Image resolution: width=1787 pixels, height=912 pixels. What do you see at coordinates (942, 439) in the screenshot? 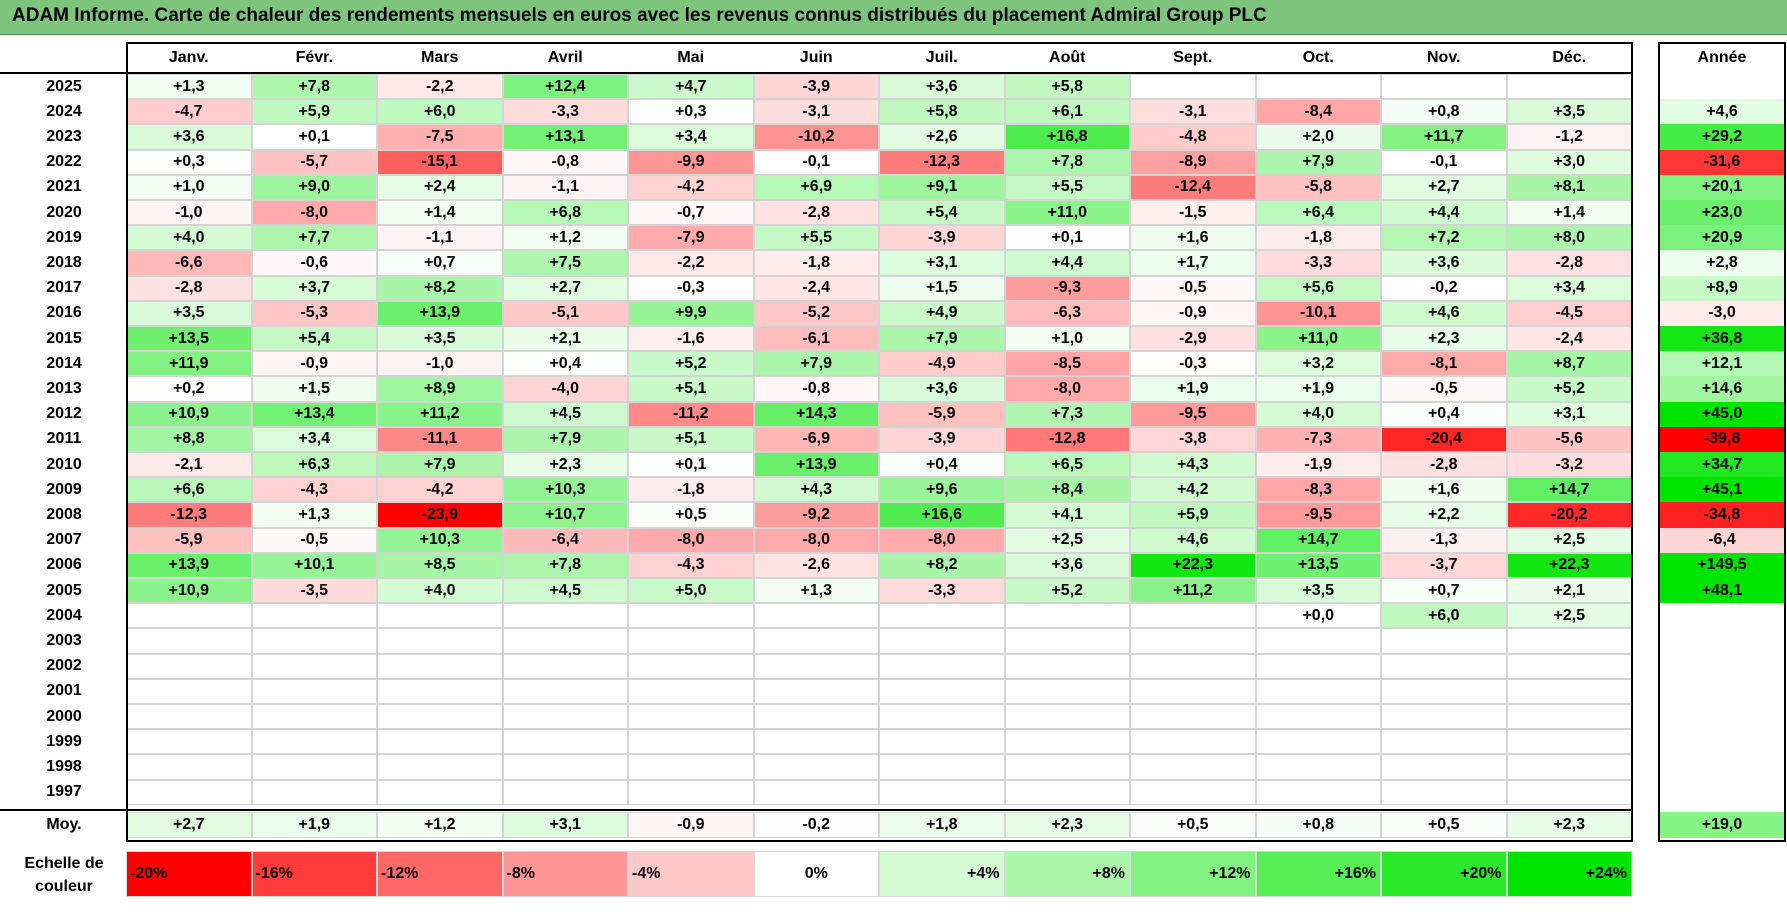
I see `heatmap-cell: -3,9` at bounding box center [942, 439].